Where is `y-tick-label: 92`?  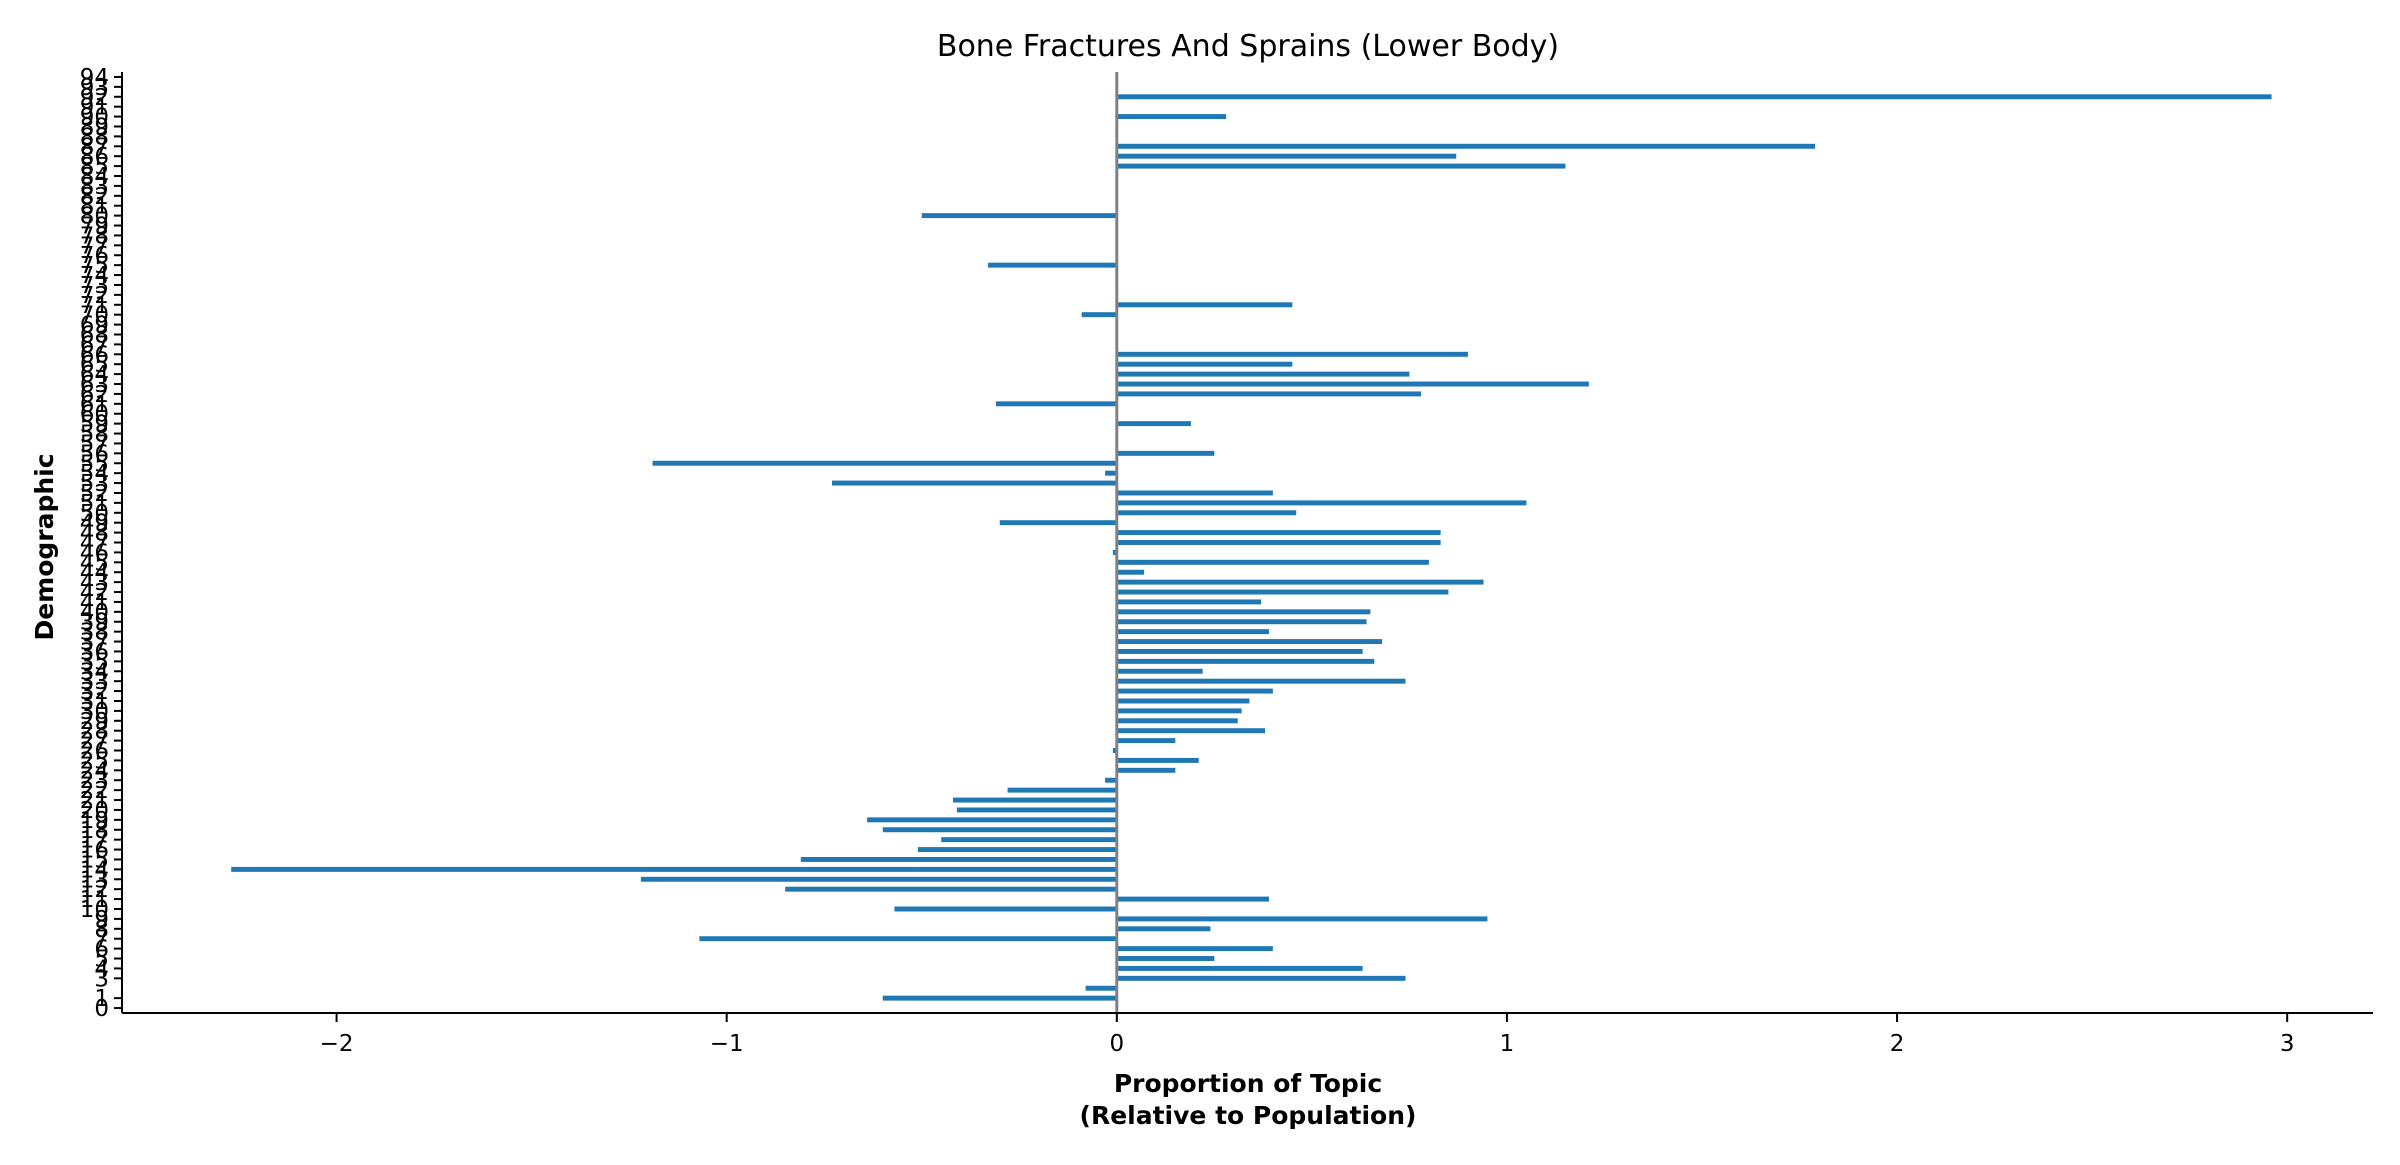
y-tick-label: 92 is located at coordinates (94, 98).